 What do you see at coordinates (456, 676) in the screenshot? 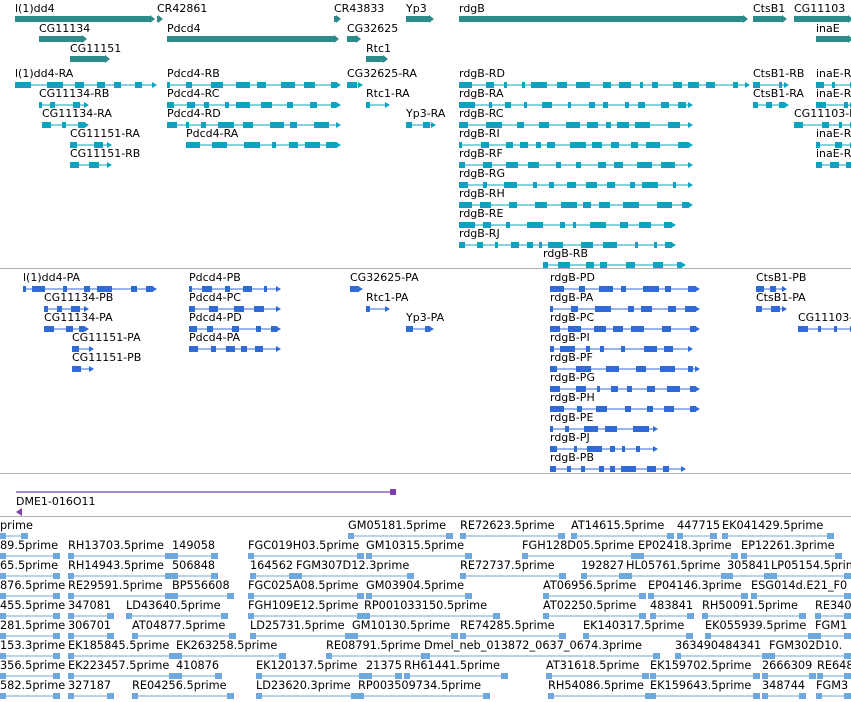
I see `est-rh61441-5prime-glyph` at bounding box center [456, 676].